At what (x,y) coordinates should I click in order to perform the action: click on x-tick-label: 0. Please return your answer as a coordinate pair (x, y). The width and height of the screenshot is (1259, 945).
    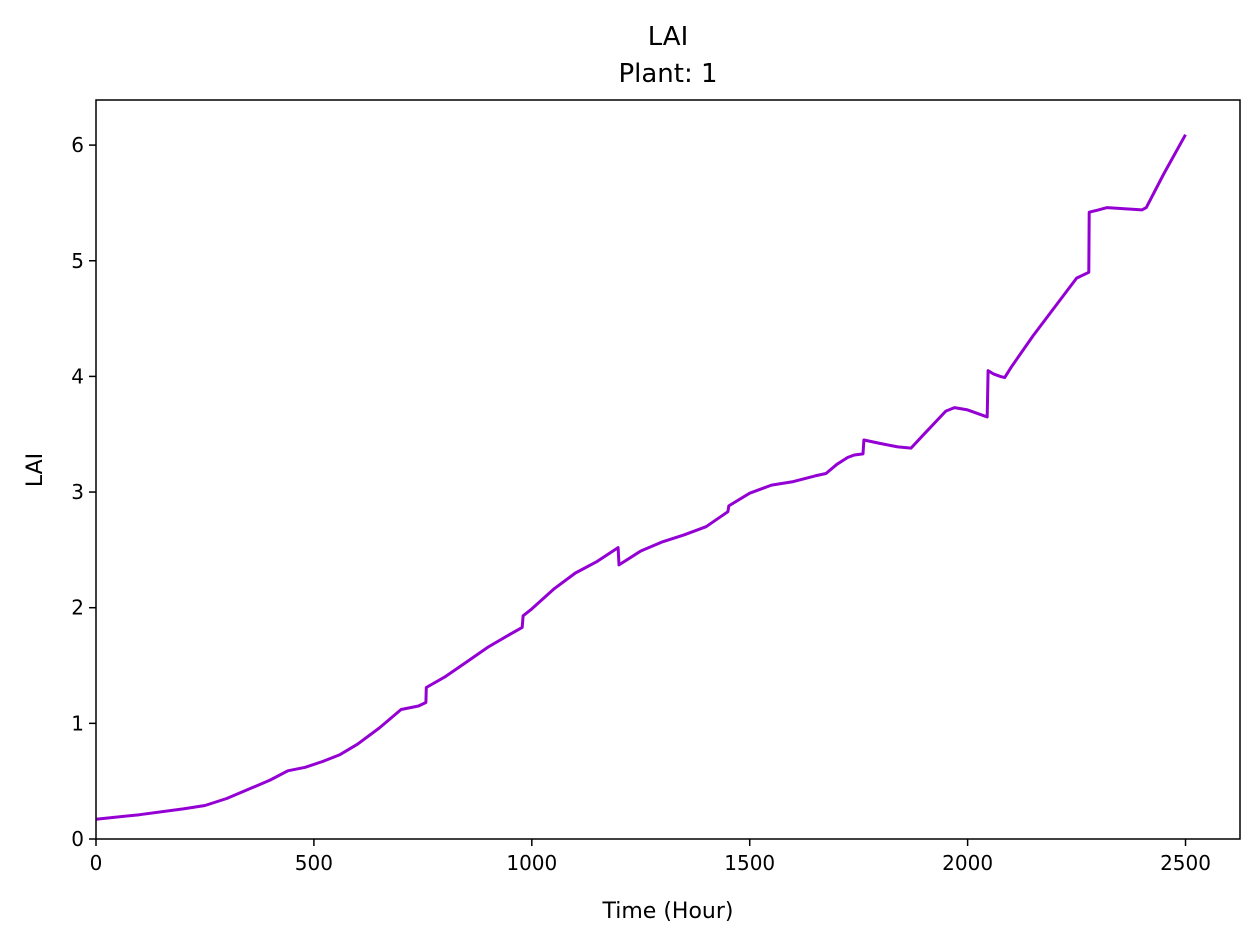
    Looking at the image, I should click on (96, 863).